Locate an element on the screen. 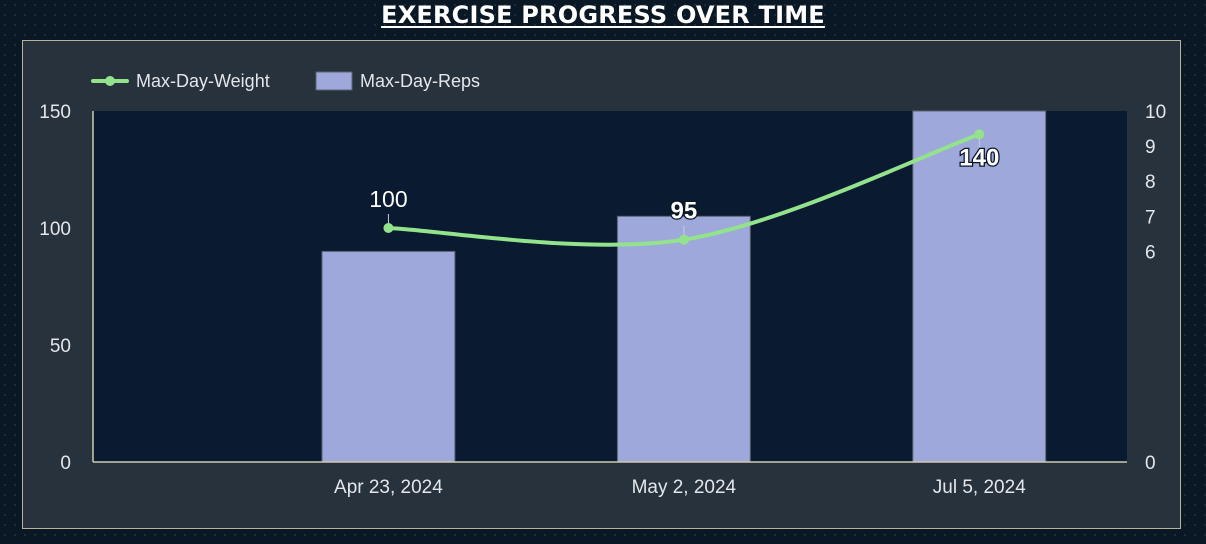 The width and height of the screenshot is (1206, 544). legend-label-max-day-weight: Max-Day-Weight is located at coordinates (203, 81).